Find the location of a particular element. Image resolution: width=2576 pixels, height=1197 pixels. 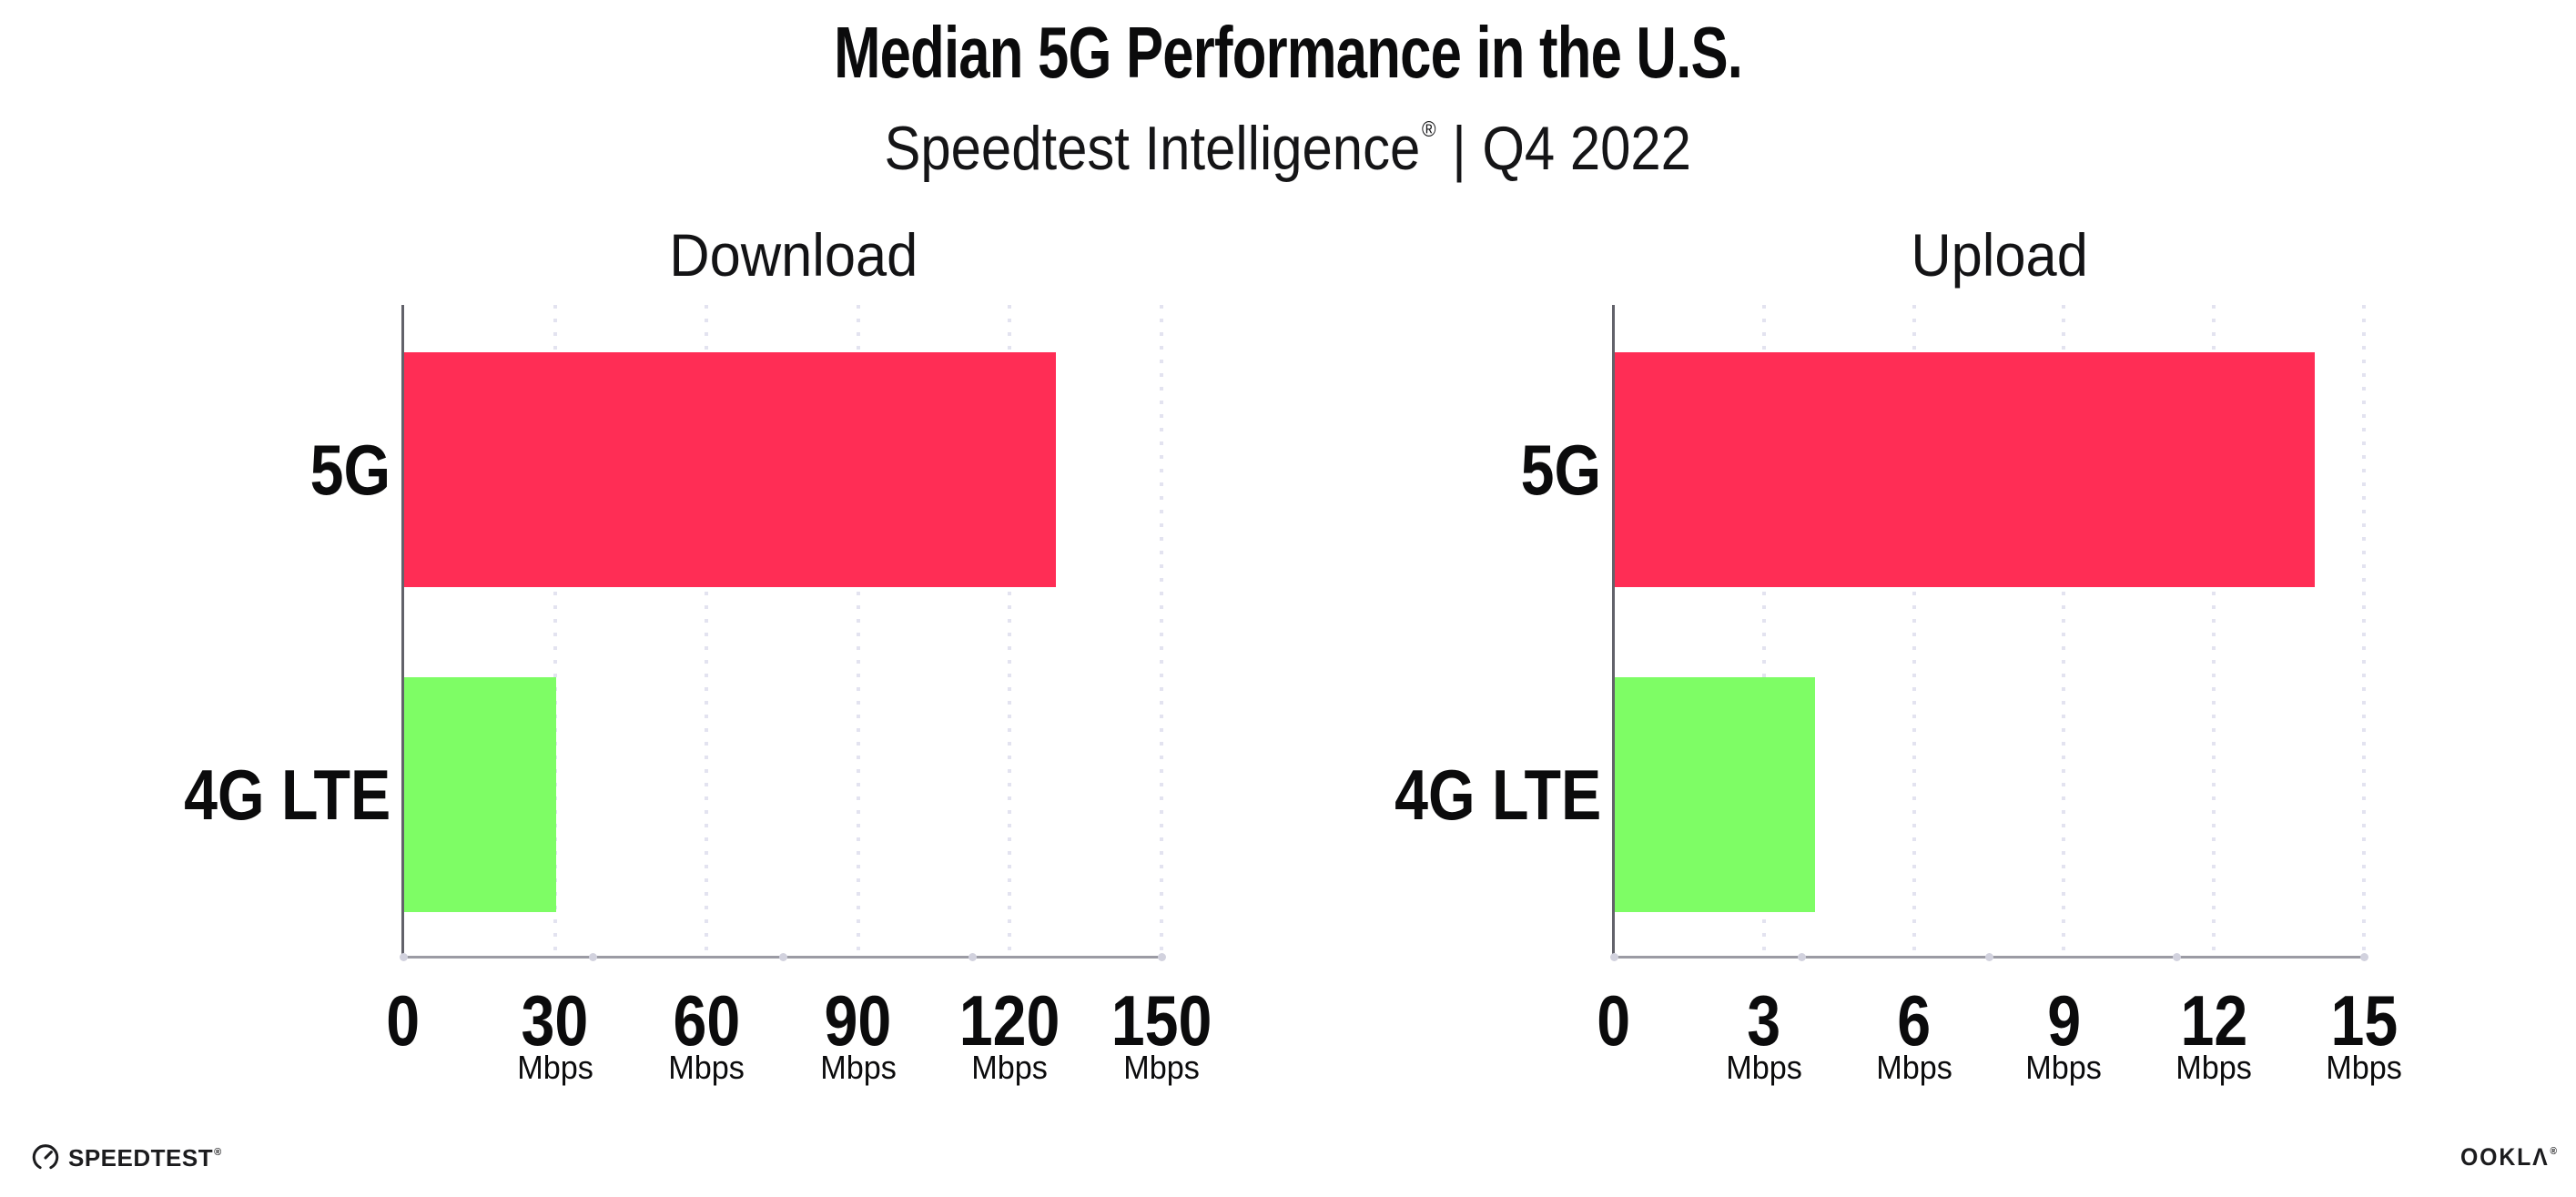

xtick-unit-upload-6-text: Mbps is located at coordinates (1913, 1067).